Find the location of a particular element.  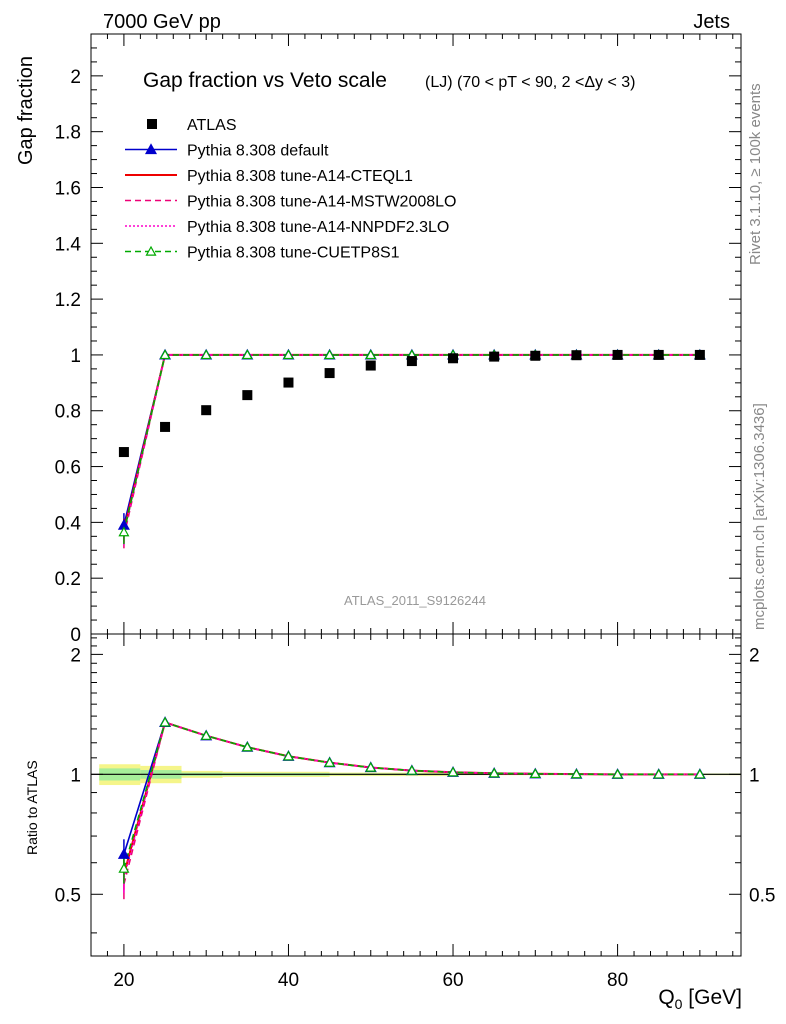

ratio-y-tick-label-right: 0.5 is located at coordinates (762, 895).